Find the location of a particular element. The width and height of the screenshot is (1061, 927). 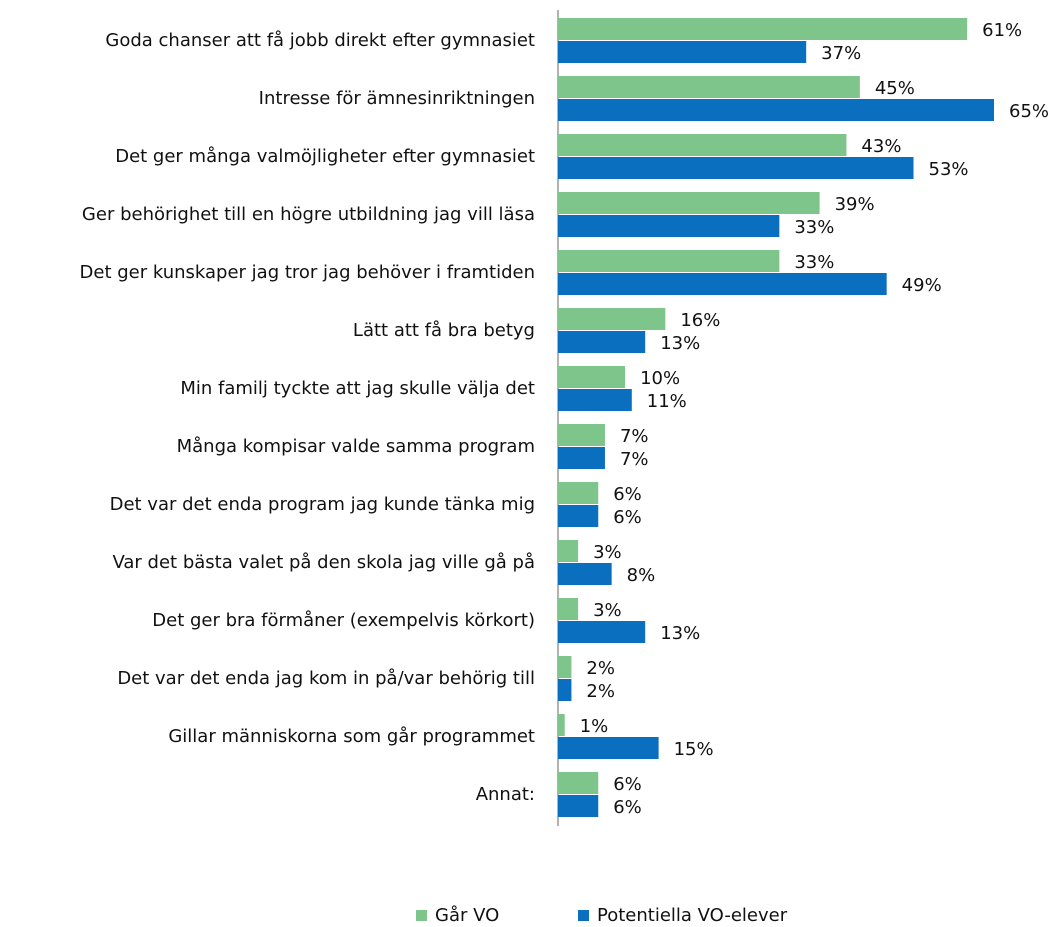

value-label: 65% is located at coordinates (1029, 111).